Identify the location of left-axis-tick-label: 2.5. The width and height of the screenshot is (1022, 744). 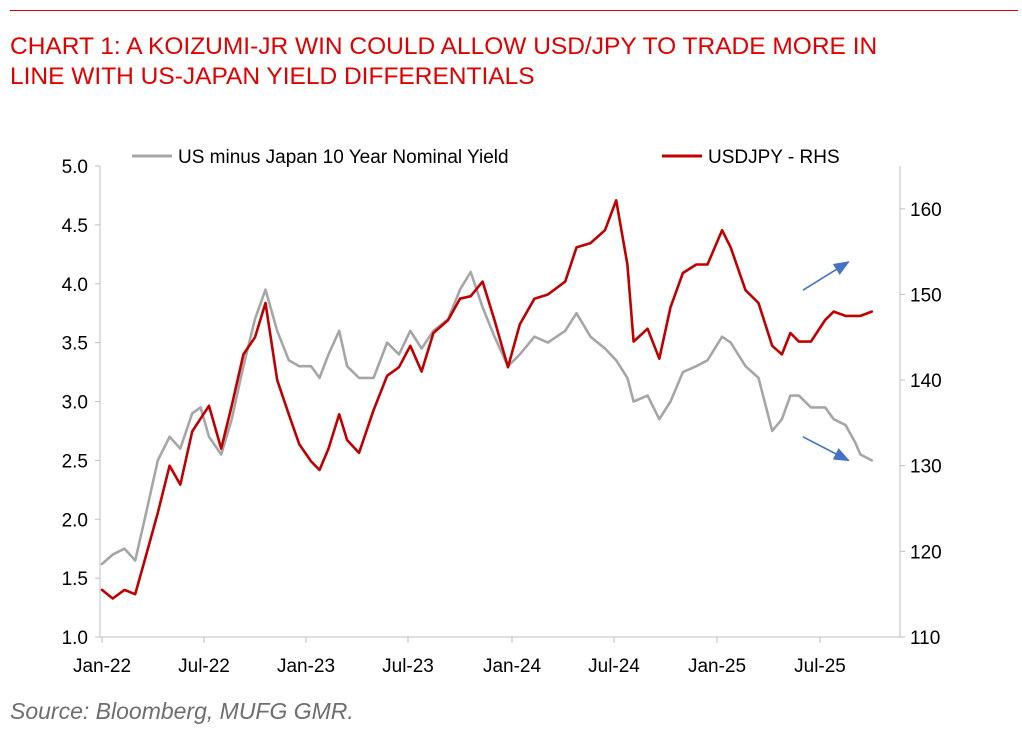
(75, 461).